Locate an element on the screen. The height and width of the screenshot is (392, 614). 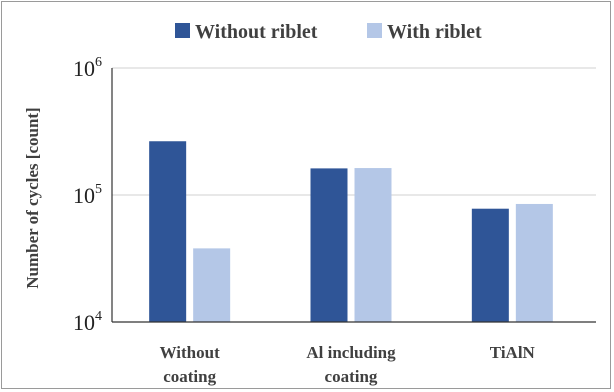
x-tick-label: TiAlN is located at coordinates (513, 352).